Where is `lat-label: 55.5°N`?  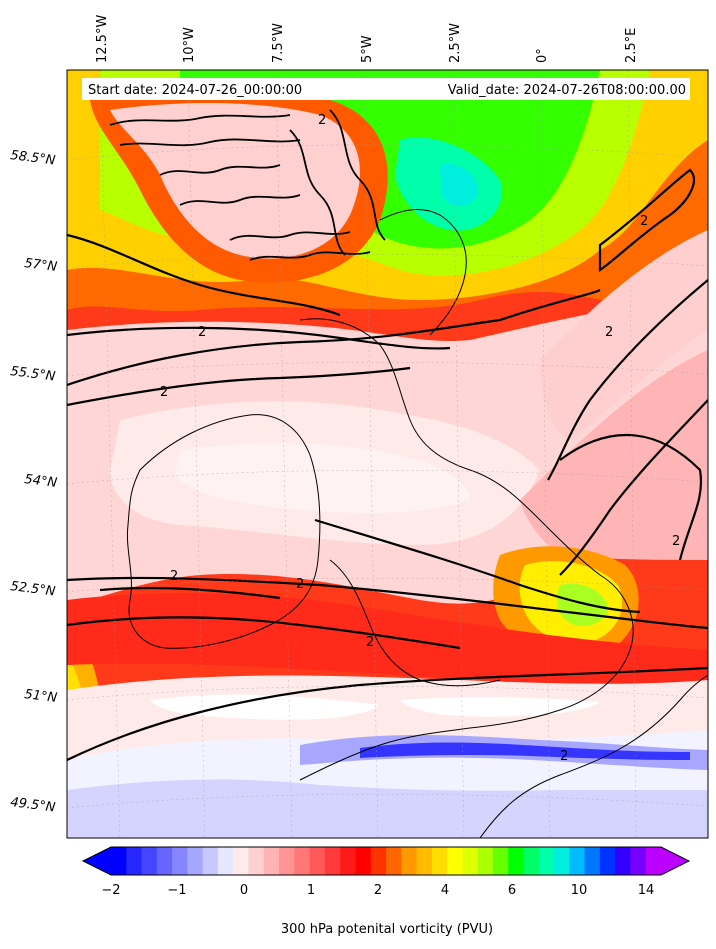 lat-label: 55.5°N is located at coordinates (33, 374).